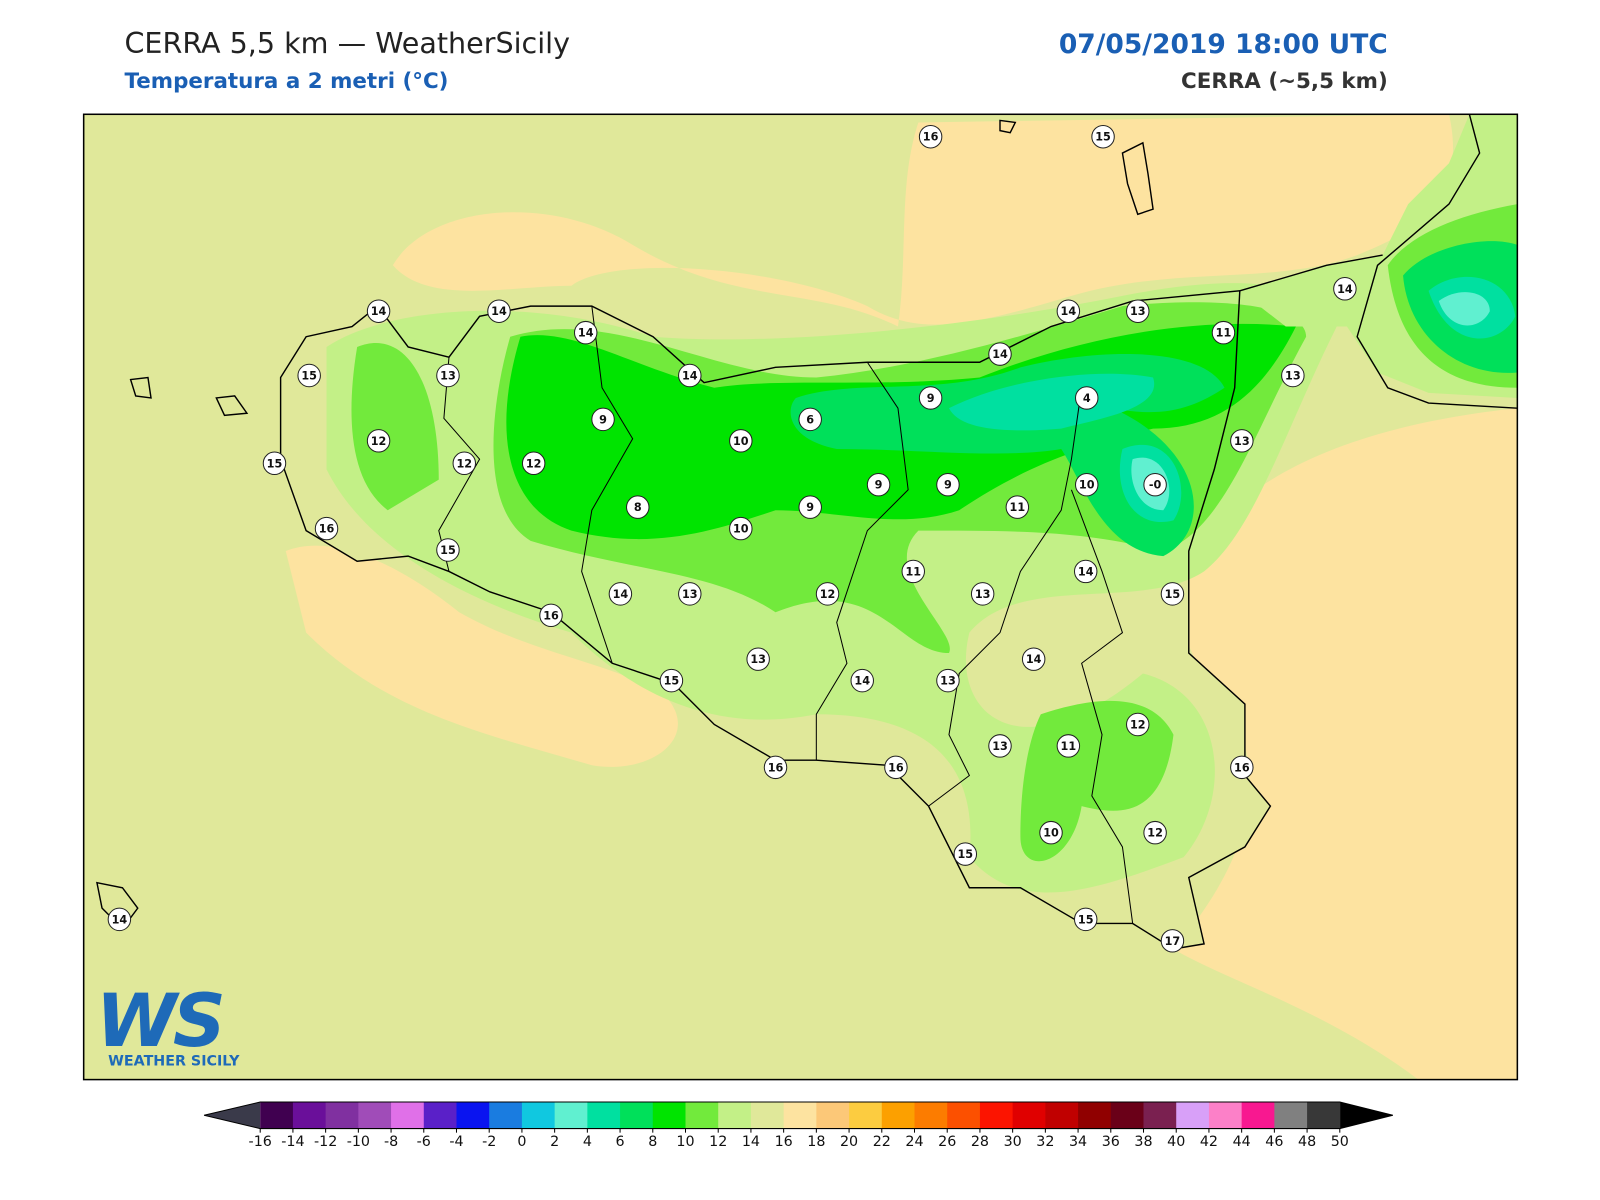 The width and height of the screenshot is (1600, 1200). What do you see at coordinates (816, 1142) in the screenshot?
I see `colorbar-tick-label: 18` at bounding box center [816, 1142].